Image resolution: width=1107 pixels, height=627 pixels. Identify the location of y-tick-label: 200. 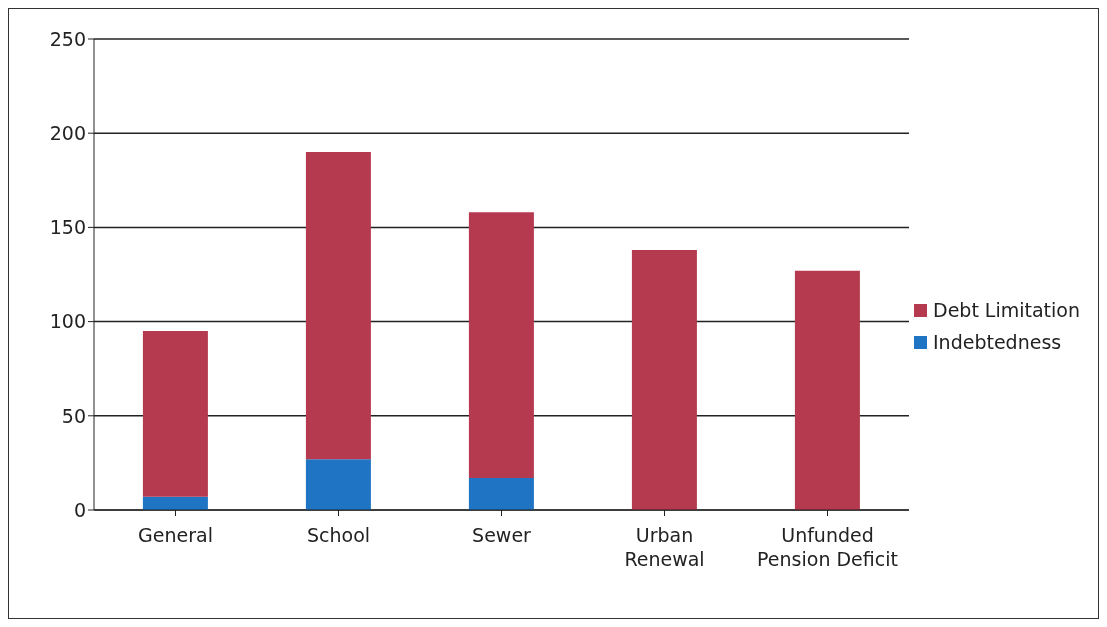
(67, 132).